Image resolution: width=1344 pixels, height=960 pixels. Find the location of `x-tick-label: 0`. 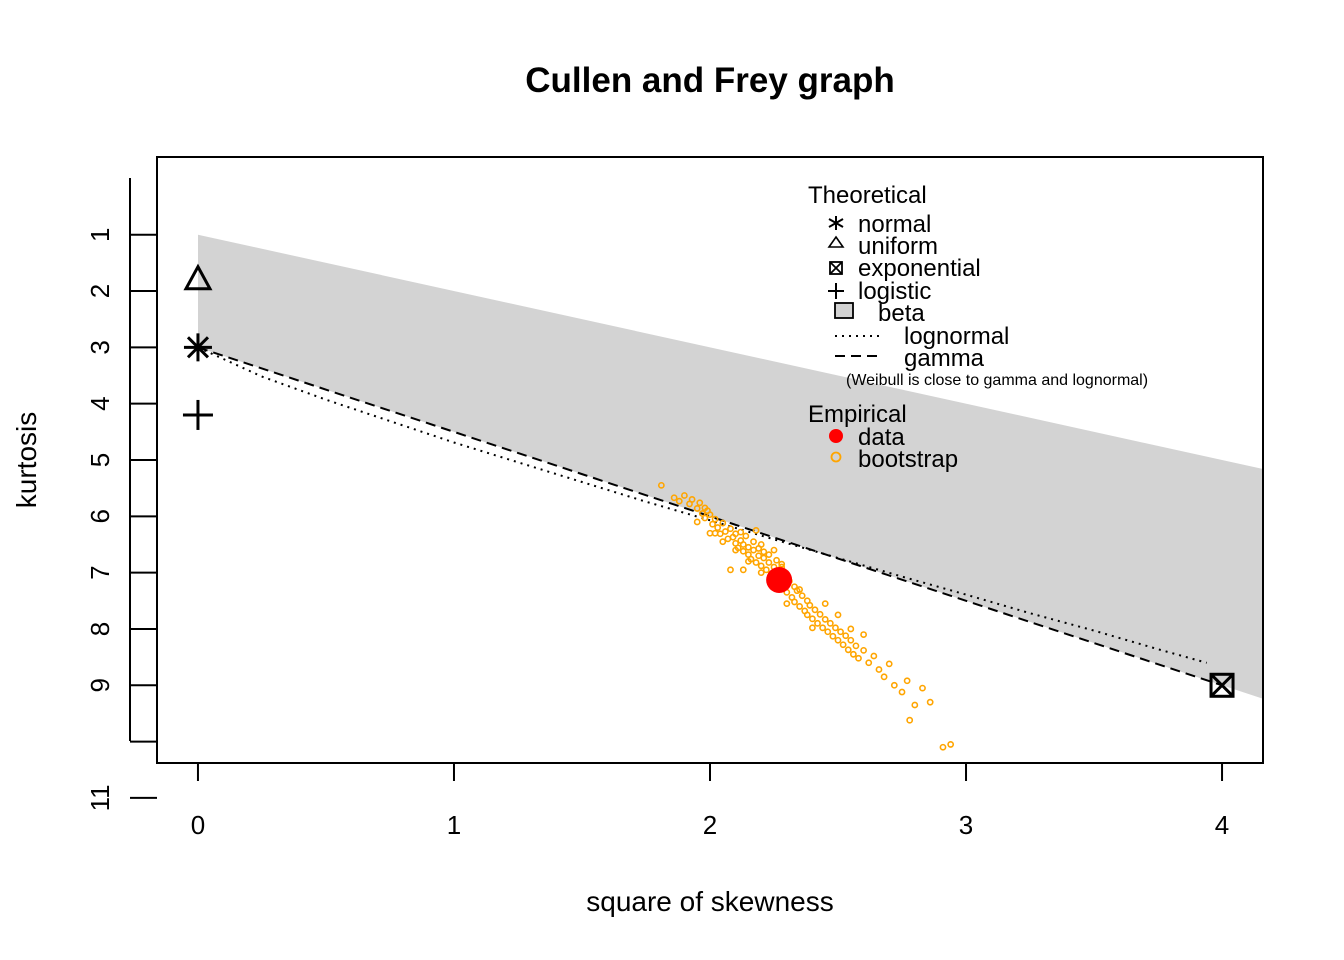

x-tick-label: 0 is located at coordinates (198, 825).